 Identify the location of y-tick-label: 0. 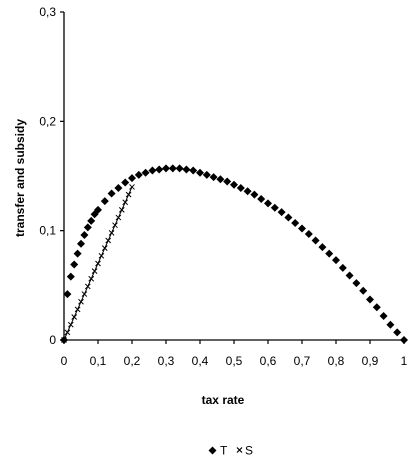
(52, 340).